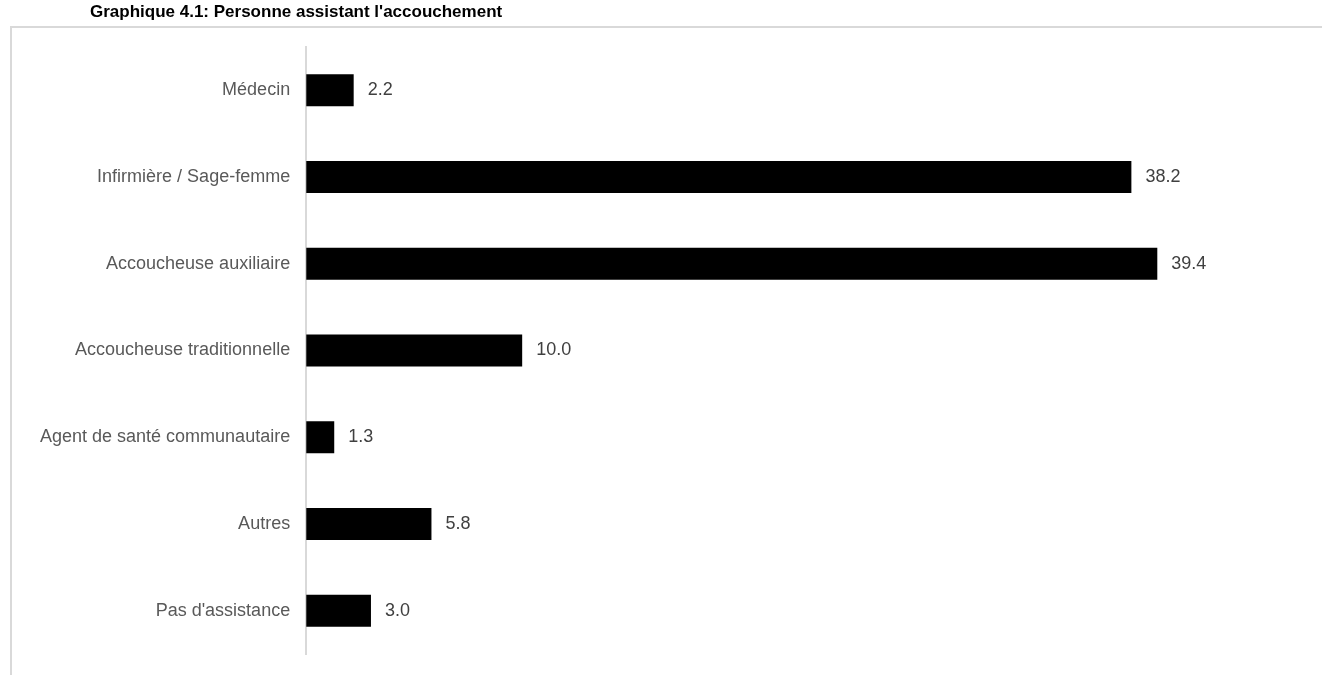  I want to click on data-label: 10.0, so click(554, 349).